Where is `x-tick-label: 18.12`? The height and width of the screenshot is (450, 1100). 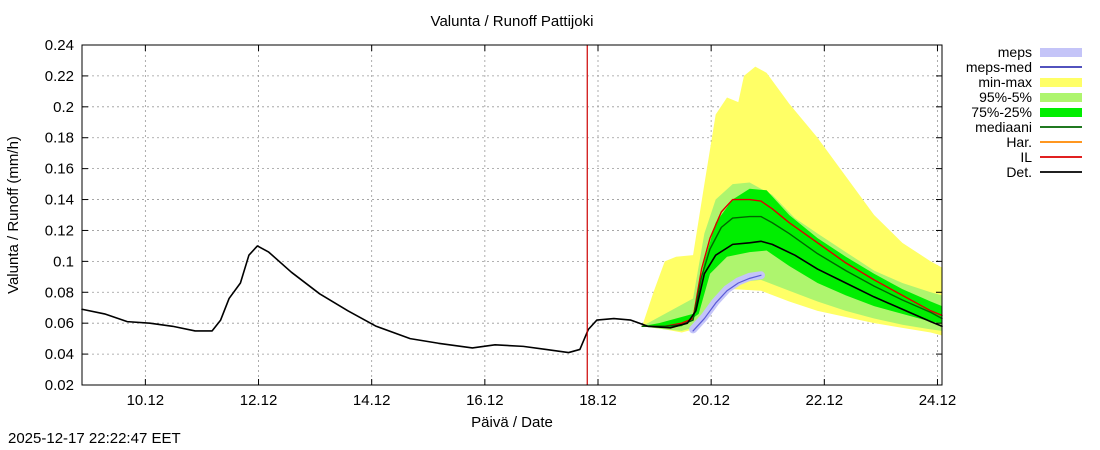
x-tick-label: 18.12 is located at coordinates (598, 400).